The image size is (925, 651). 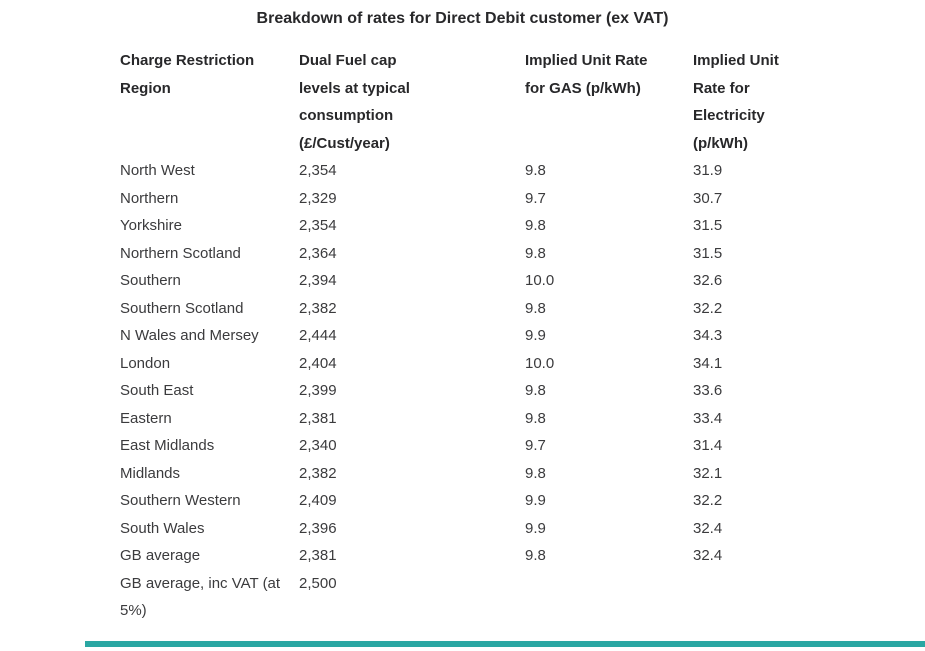 What do you see at coordinates (167, 445) in the screenshot?
I see `region-label: East Midlands` at bounding box center [167, 445].